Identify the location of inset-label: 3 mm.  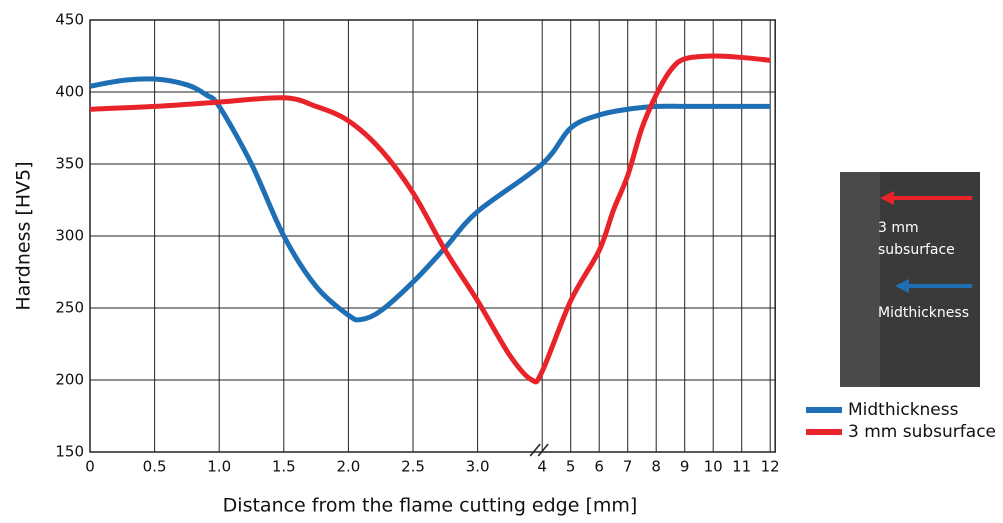
(898, 228).